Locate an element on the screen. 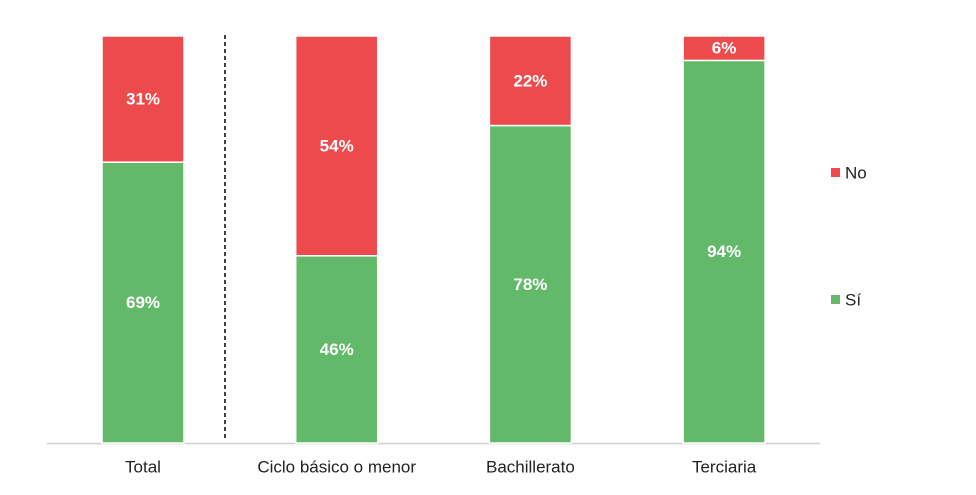  value-label: 54% is located at coordinates (337, 145).